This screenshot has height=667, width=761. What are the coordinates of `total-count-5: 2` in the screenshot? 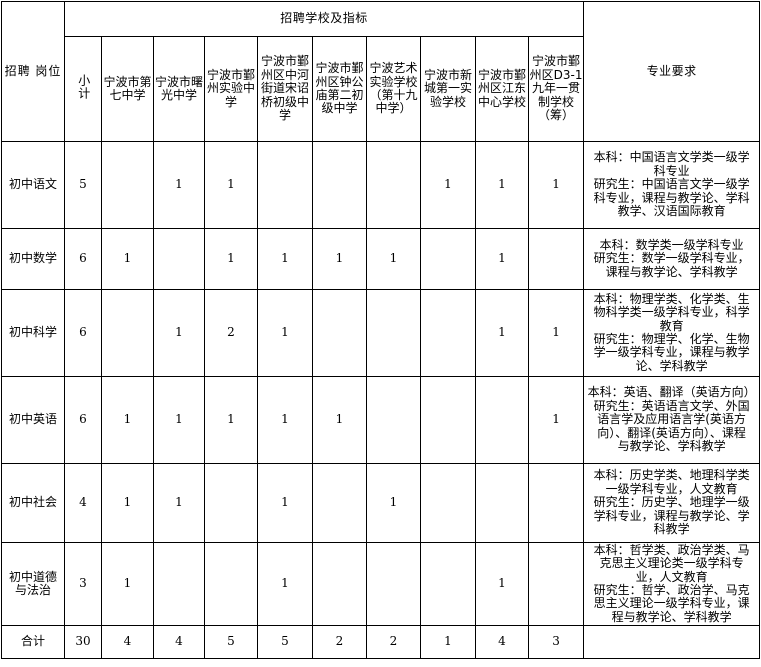 It's located at (339, 642).